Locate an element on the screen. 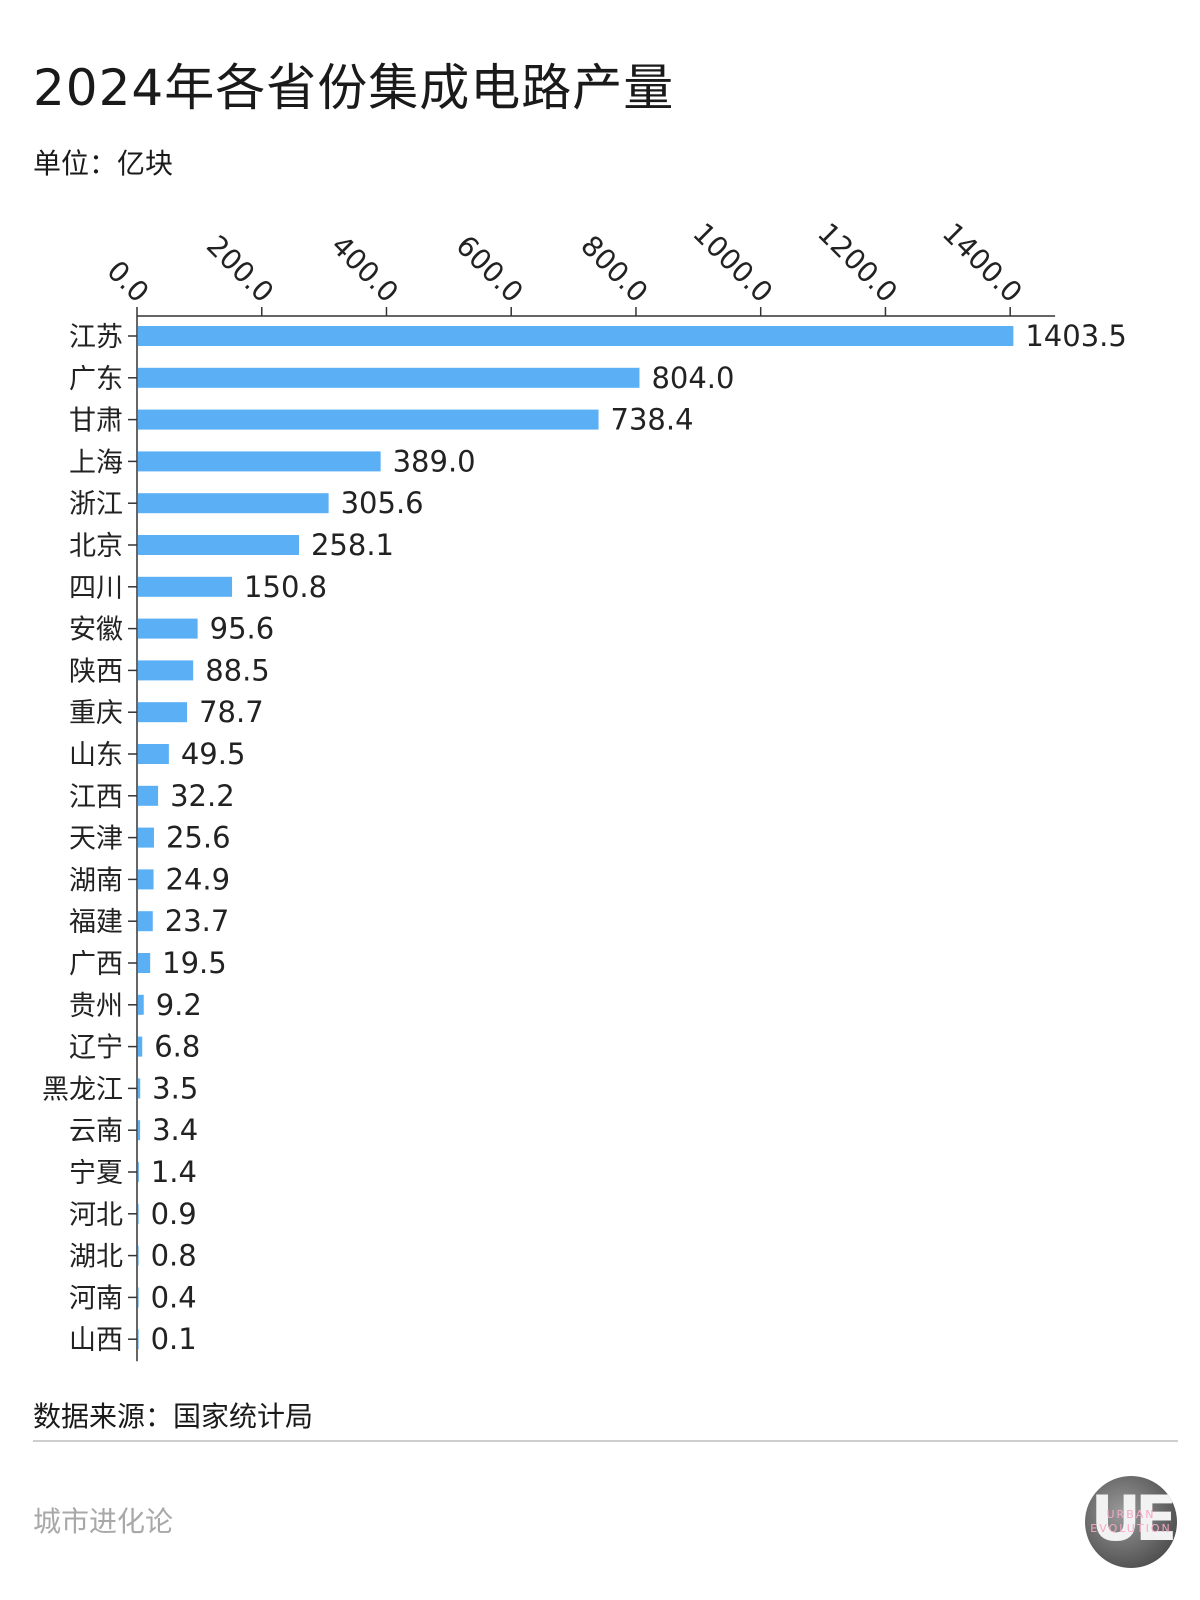 This screenshot has height=1600, width=1200. data-label: 0.4 is located at coordinates (174, 1297).